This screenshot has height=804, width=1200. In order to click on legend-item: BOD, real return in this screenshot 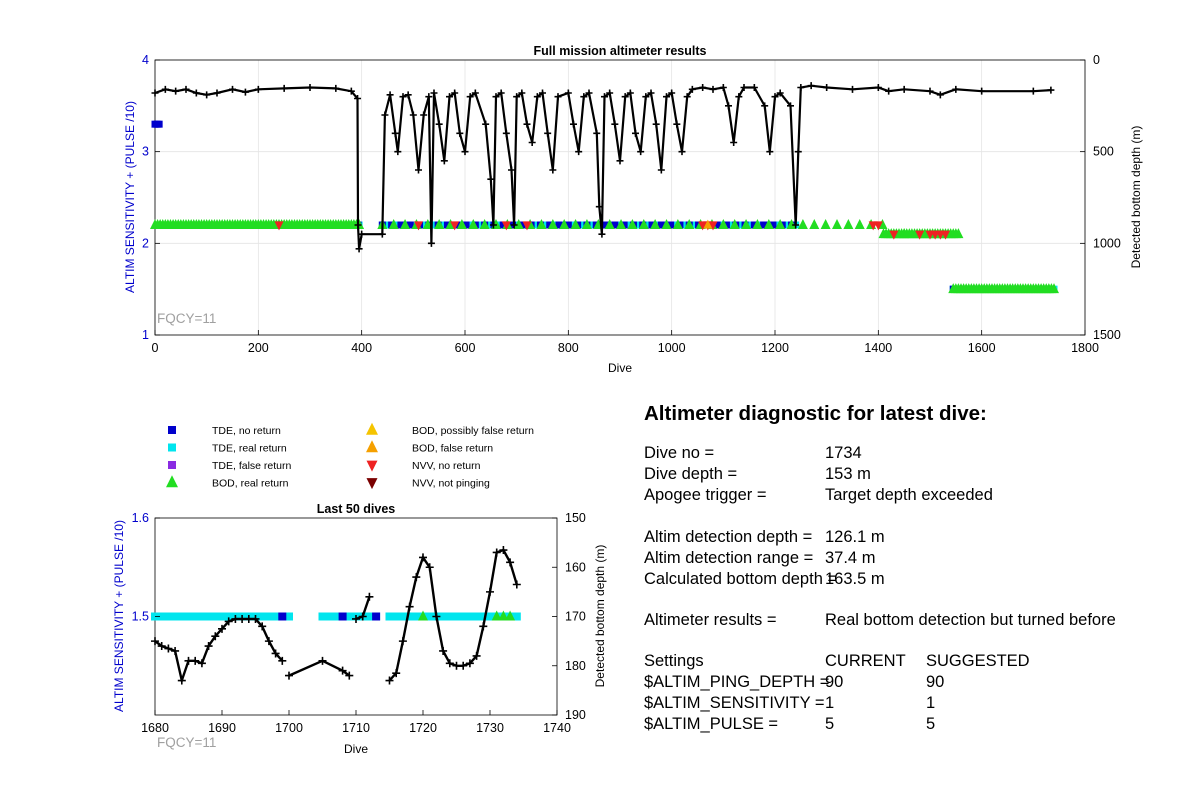, I will do `click(227, 482)`.